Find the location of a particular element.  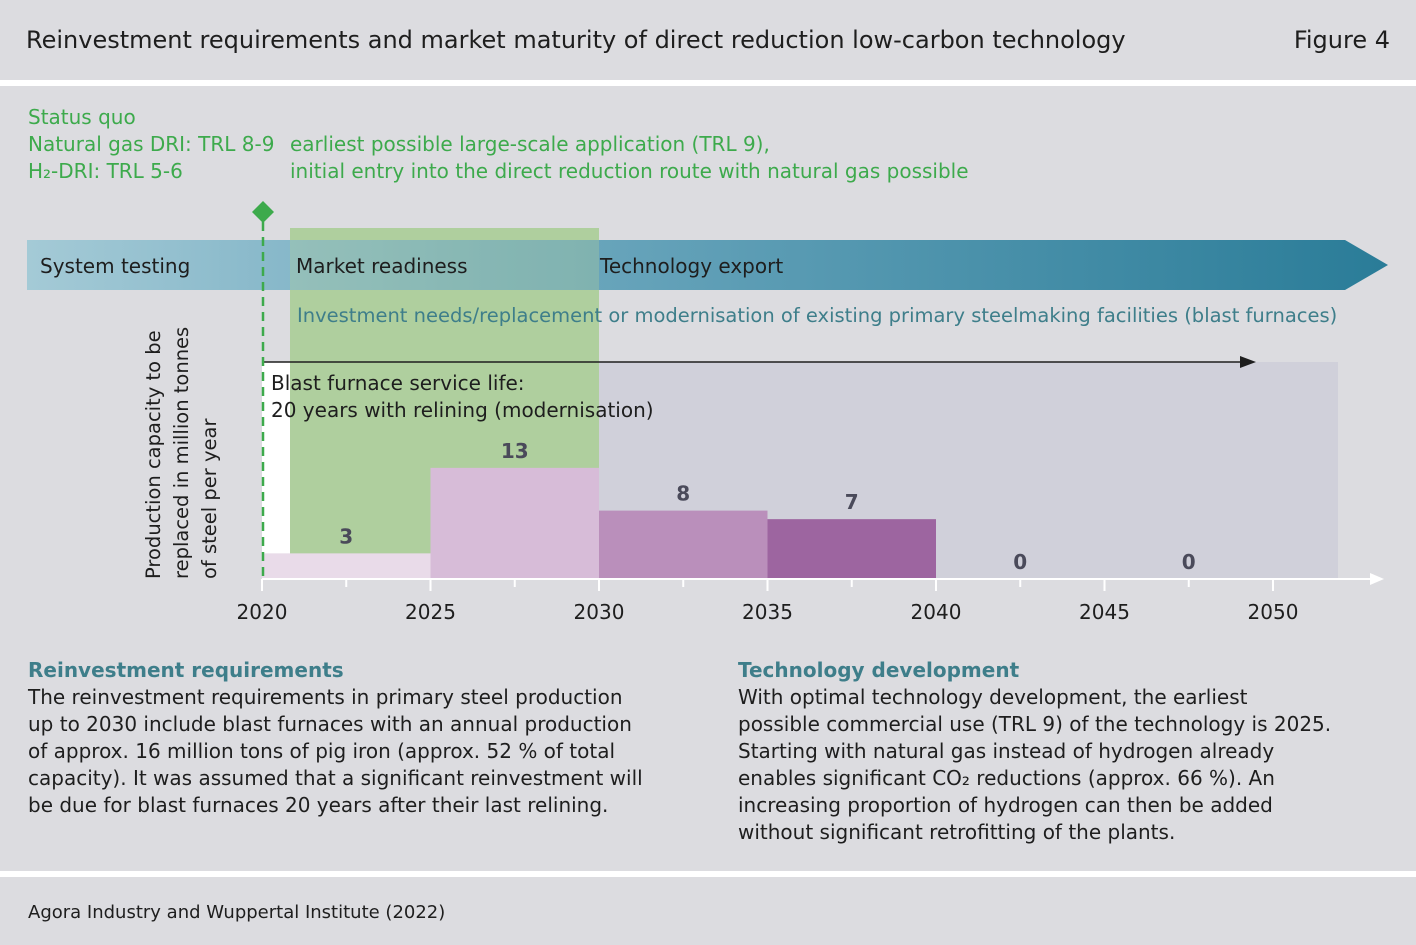

bar-2030-2035 is located at coordinates (683, 544).